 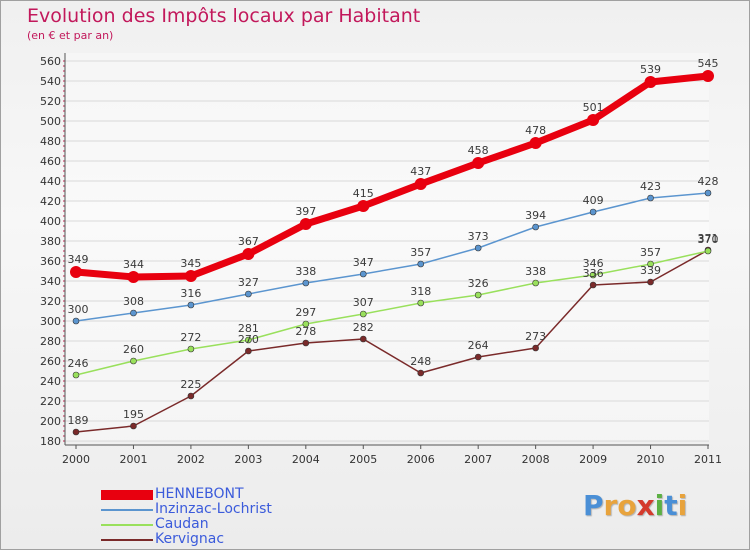 I want to click on chart-title: Evolution des Impôts locaux par Habitant, so click(x=224, y=16).